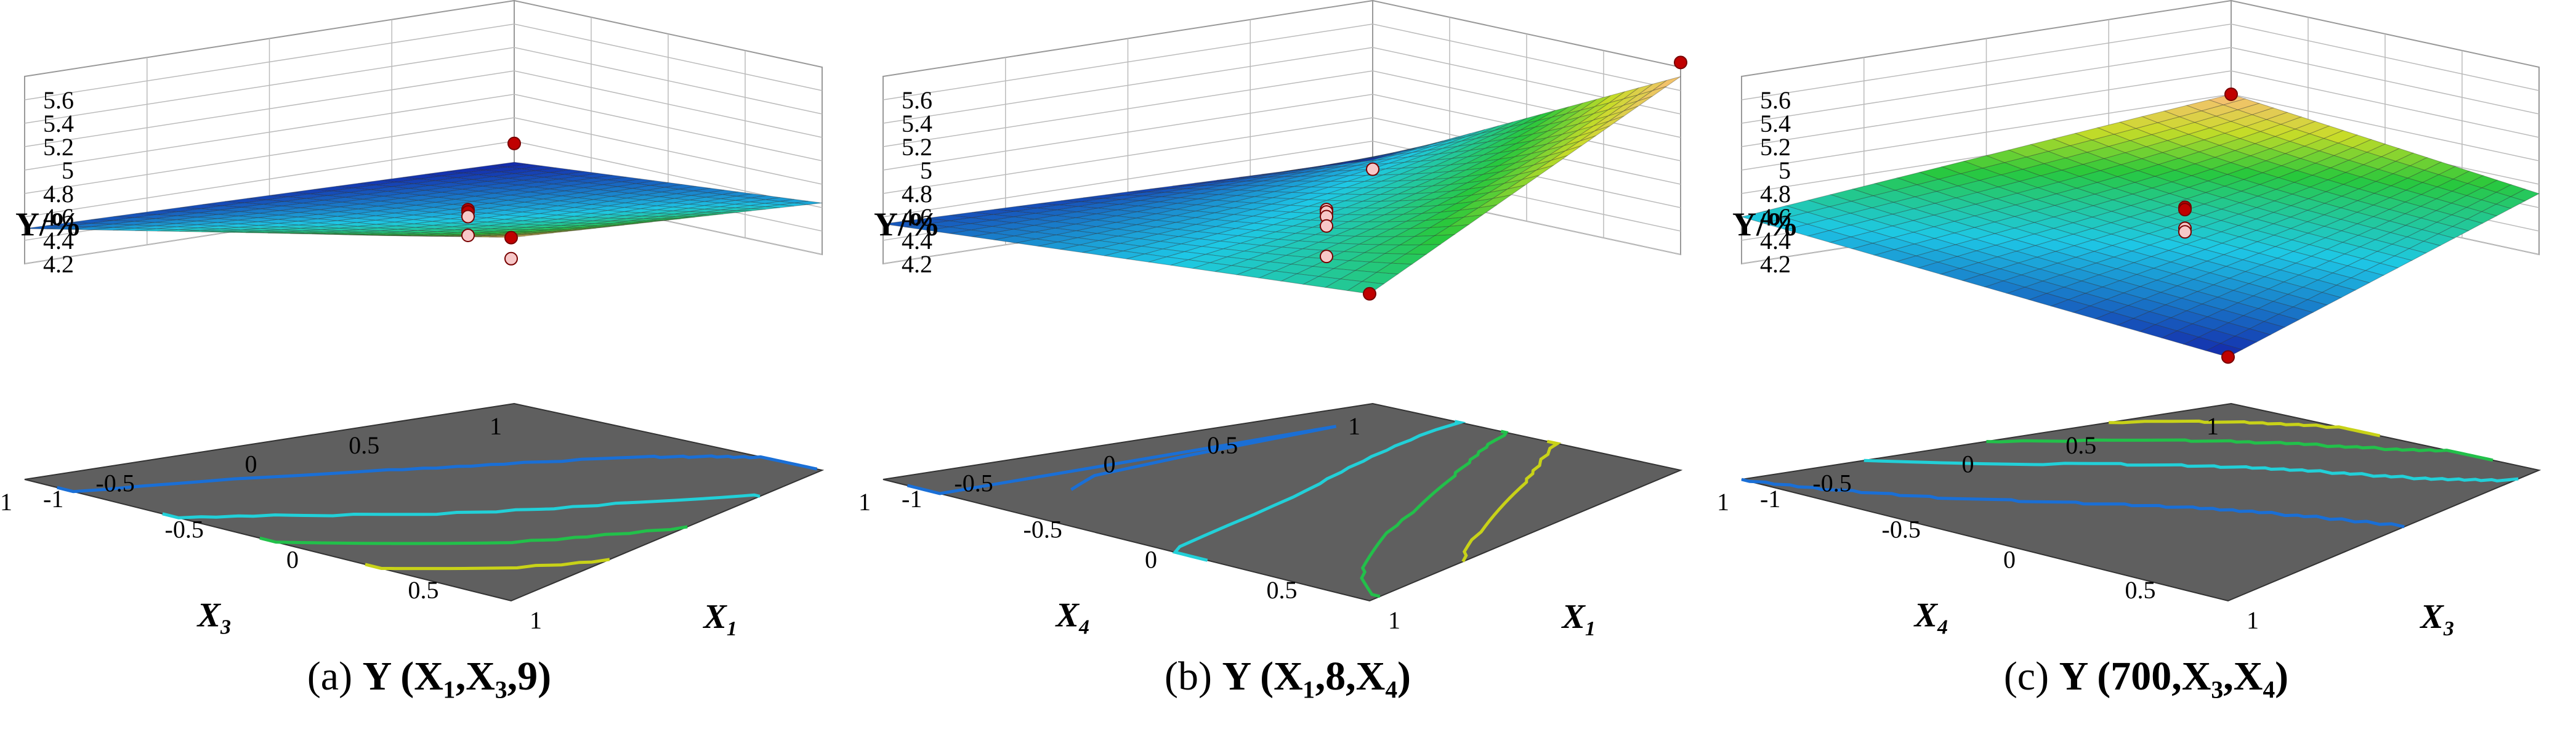 The width and height of the screenshot is (2576, 745). I want to click on x-tick-label: 0.5, so click(2140, 590).